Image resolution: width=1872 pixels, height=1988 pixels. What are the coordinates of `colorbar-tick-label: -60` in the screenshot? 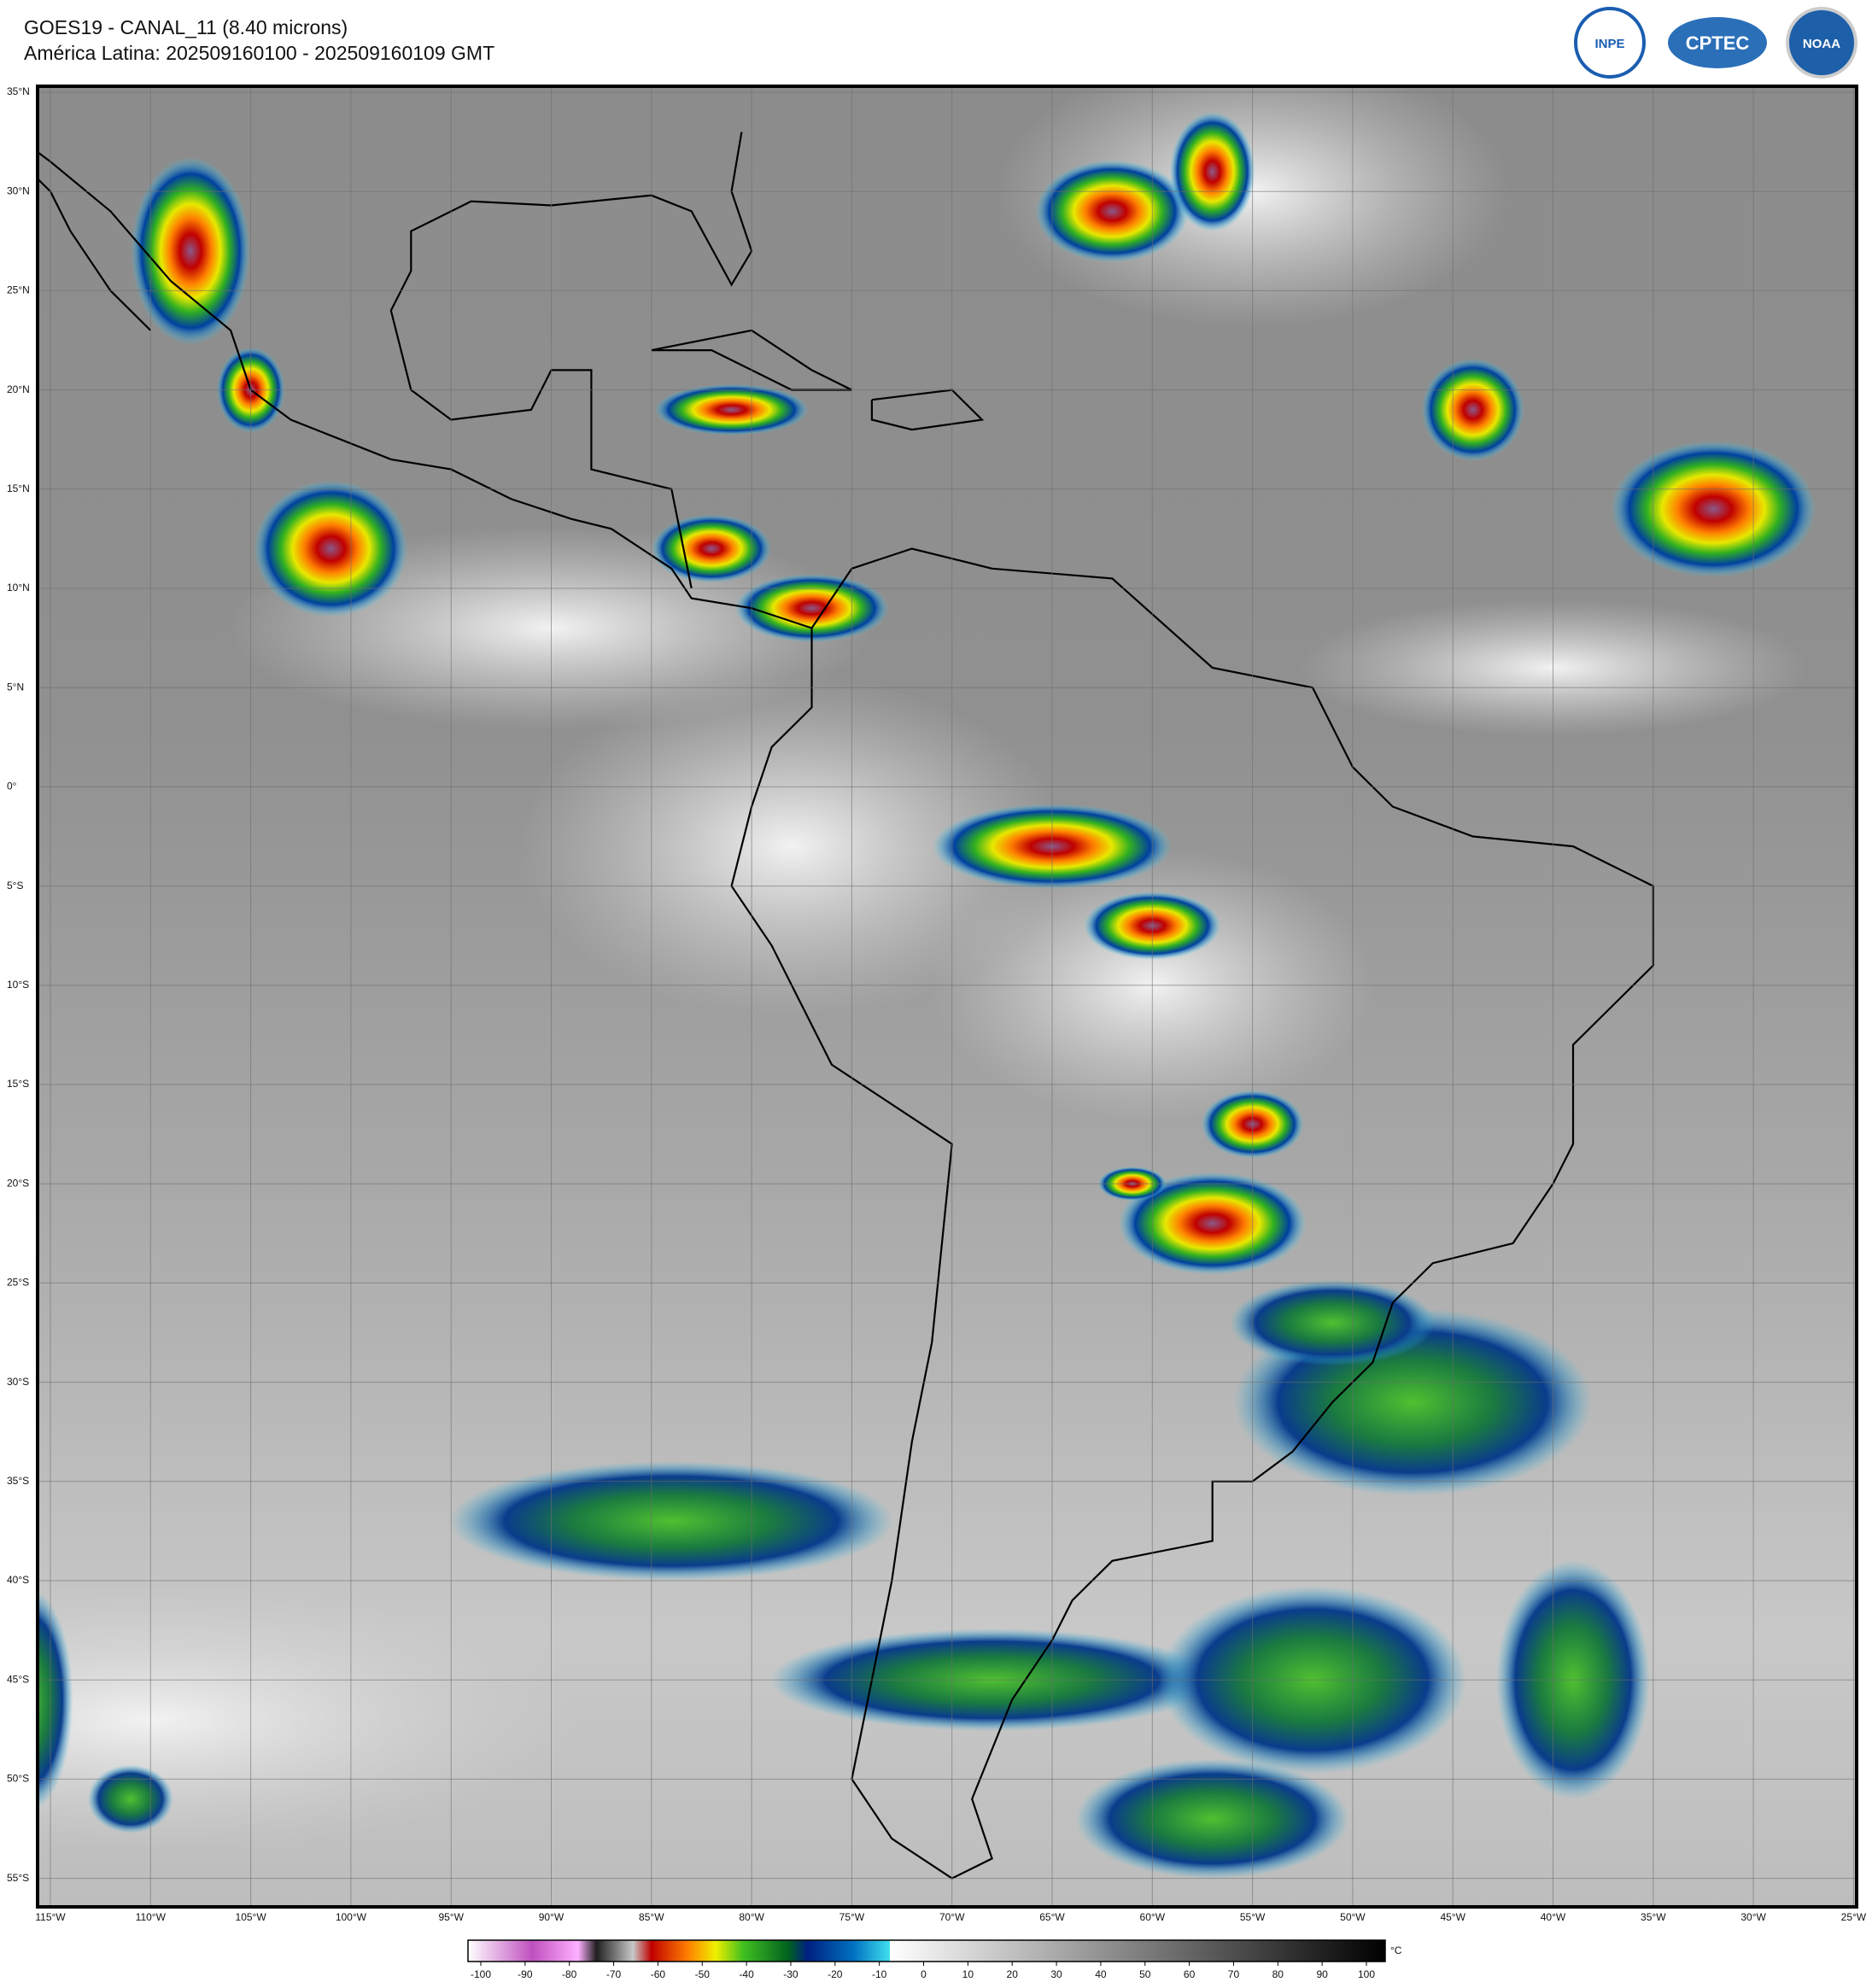 It's located at (658, 1974).